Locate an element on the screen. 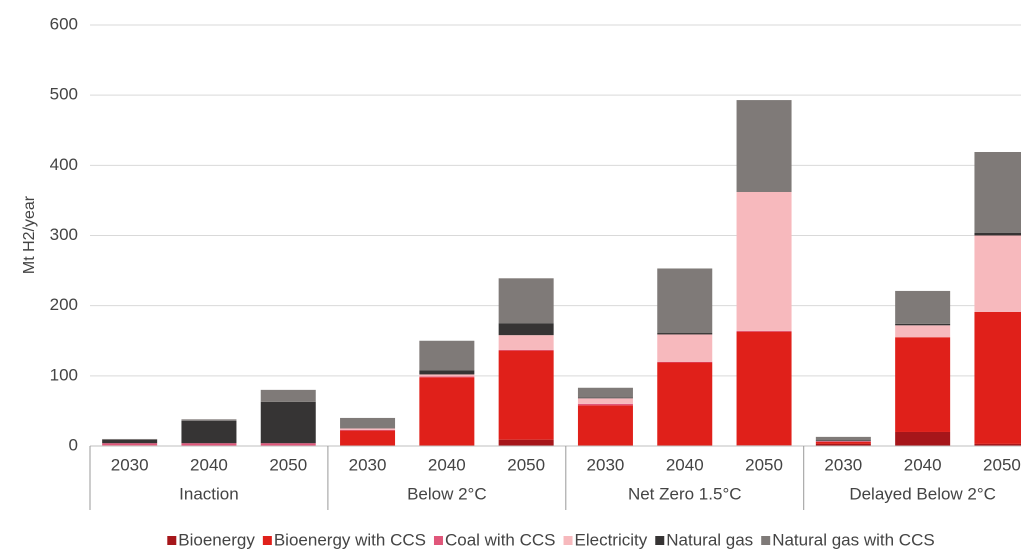 Image resolution: width=1021 pixels, height=555 pixels. y-tick-label: 100 is located at coordinates (64, 374).